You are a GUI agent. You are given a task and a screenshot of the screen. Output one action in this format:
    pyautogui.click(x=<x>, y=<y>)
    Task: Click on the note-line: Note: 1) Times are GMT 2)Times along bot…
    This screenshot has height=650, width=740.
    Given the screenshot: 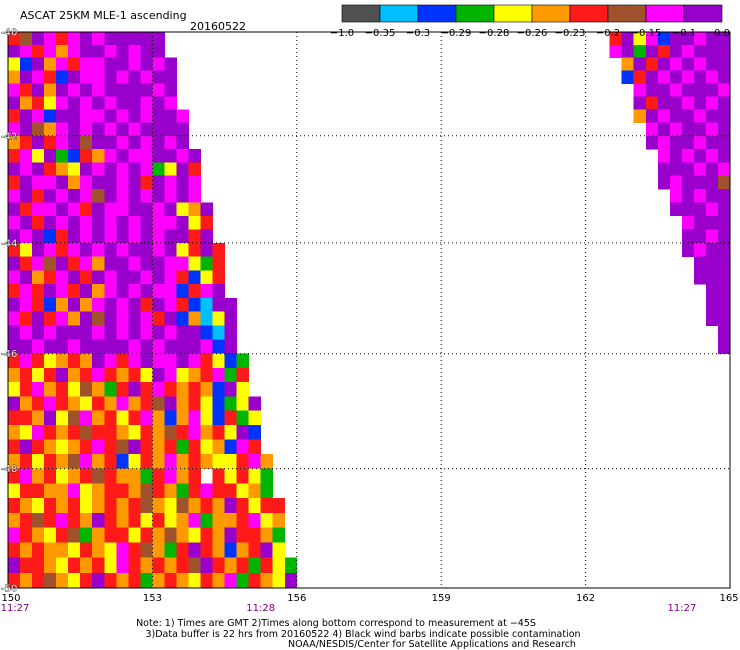 What is the action you would take?
    pyautogui.click(x=336, y=623)
    